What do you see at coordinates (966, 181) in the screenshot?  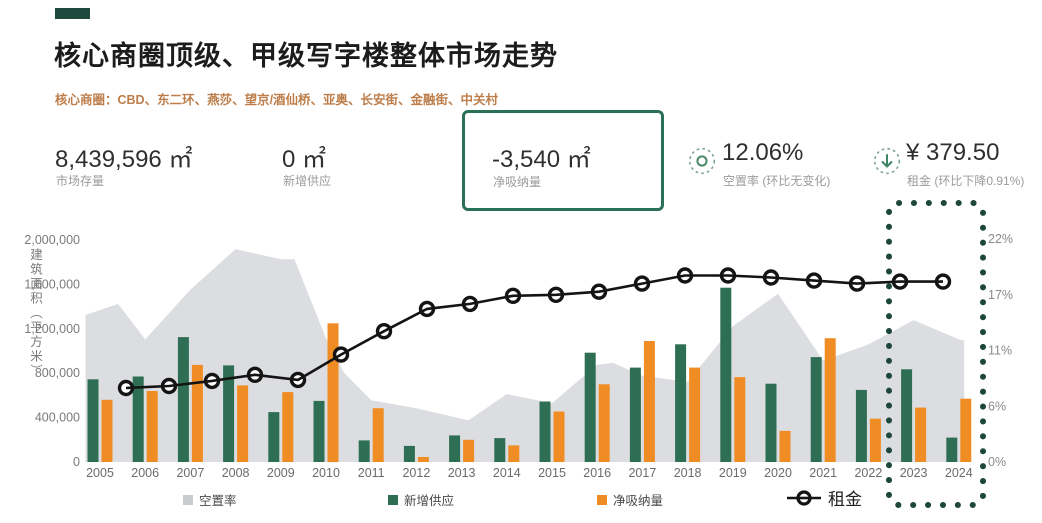 I see `kpi-rent-label: 租金 (环比下降0.91%)` at bounding box center [966, 181].